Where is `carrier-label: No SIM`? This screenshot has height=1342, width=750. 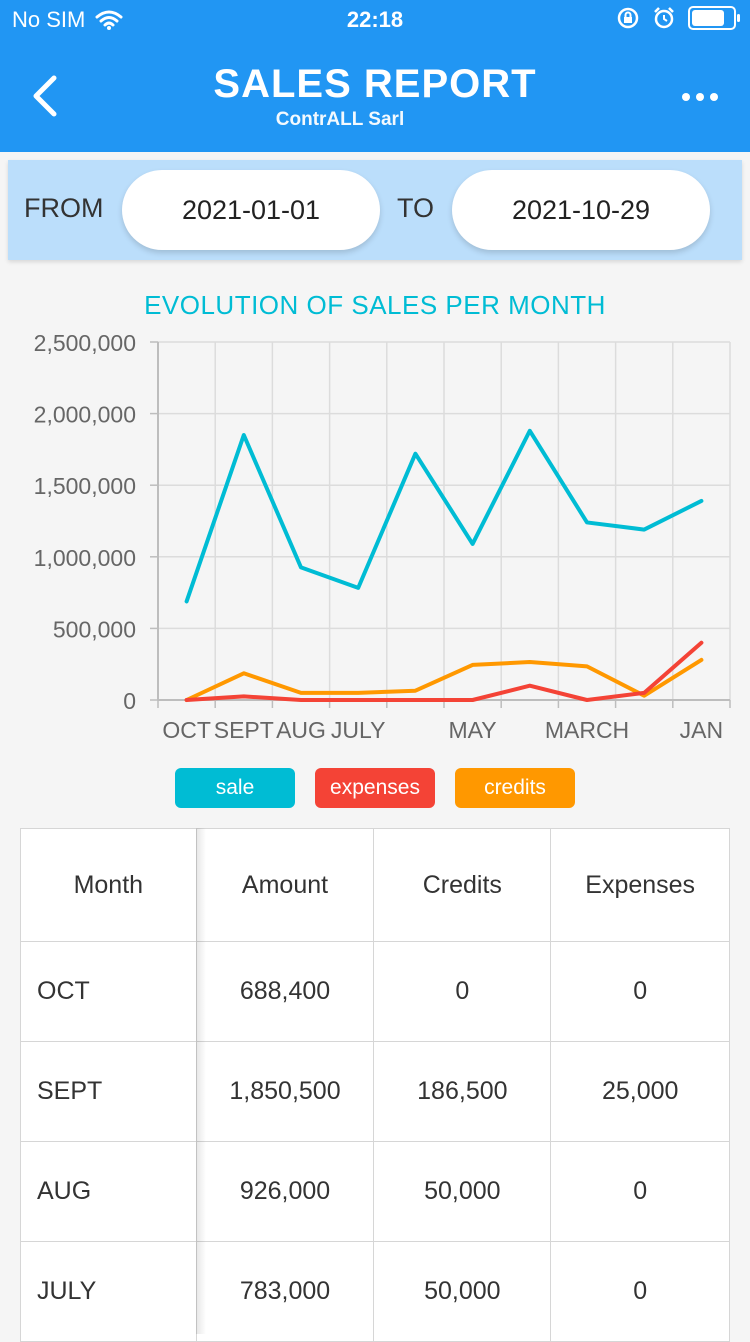
carrier-label: No SIM is located at coordinates (49, 19).